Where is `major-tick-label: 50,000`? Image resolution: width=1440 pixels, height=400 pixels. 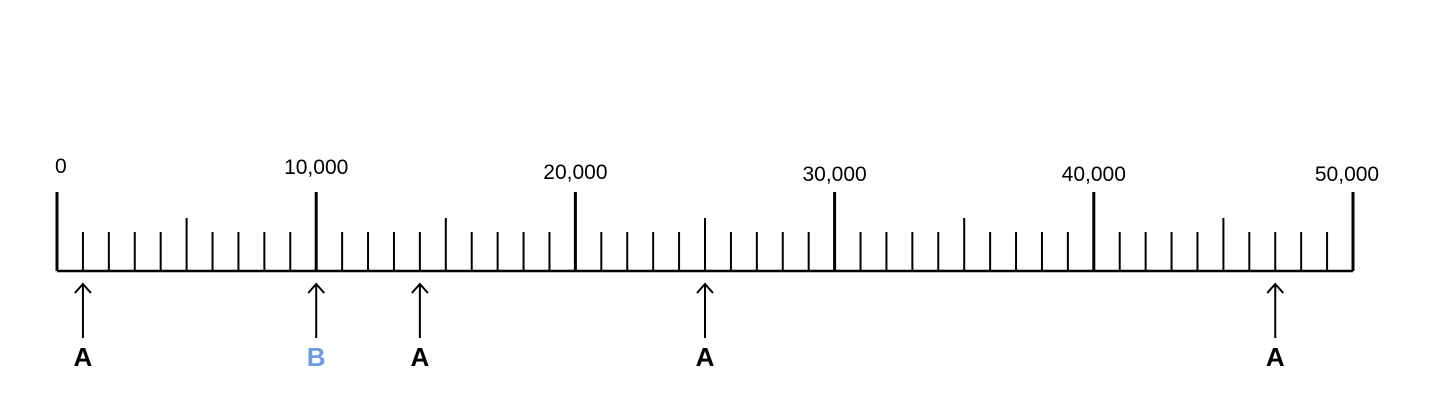 major-tick-label: 50,000 is located at coordinates (1347, 174).